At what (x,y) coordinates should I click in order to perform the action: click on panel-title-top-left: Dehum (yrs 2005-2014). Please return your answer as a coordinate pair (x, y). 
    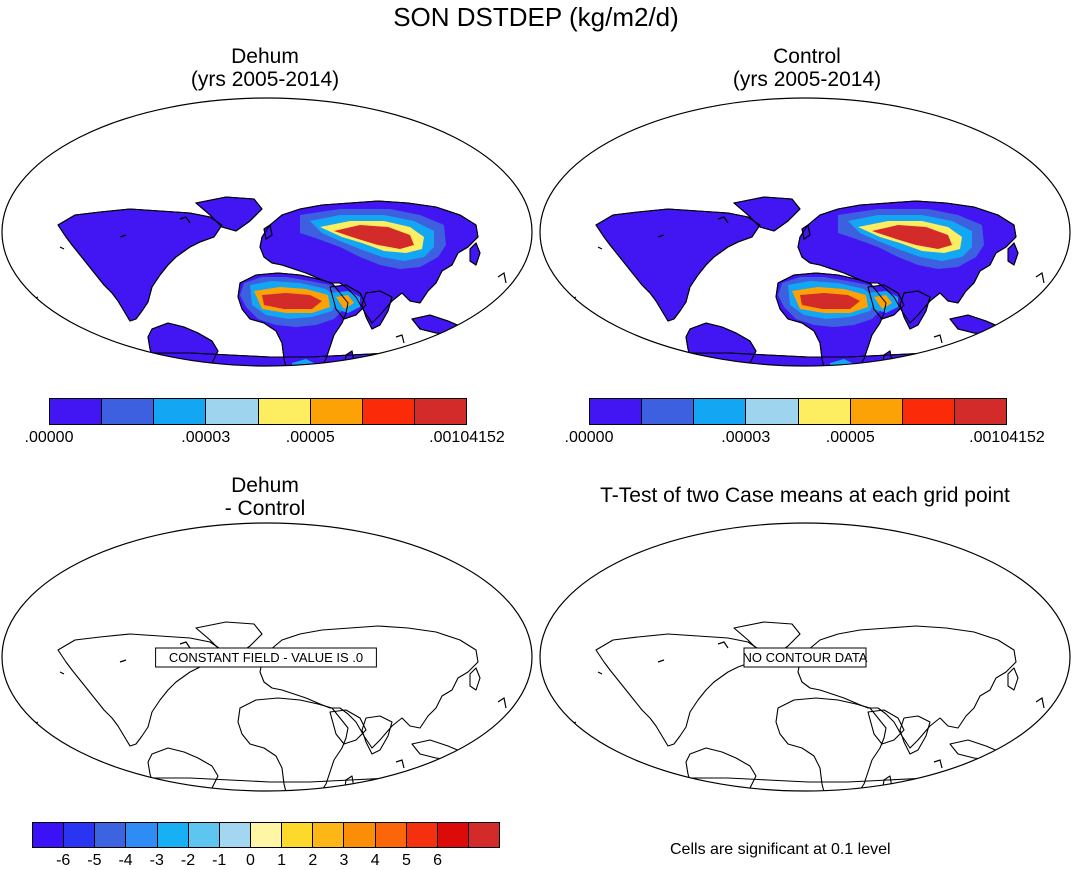
    Looking at the image, I should click on (265, 68).